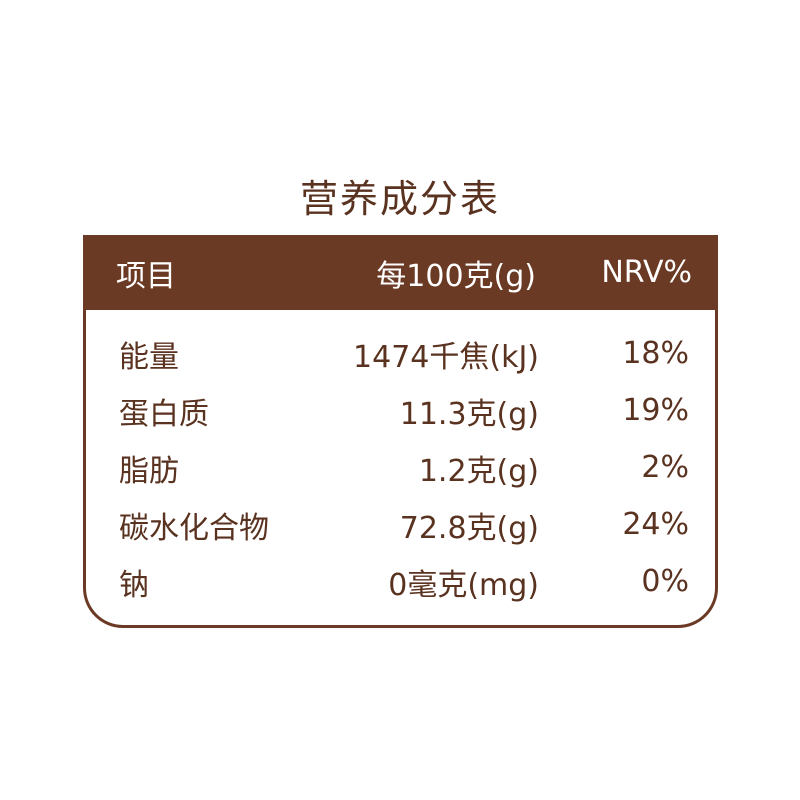 The height and width of the screenshot is (800, 800). What do you see at coordinates (399, 199) in the screenshot?
I see `page-title: 营养成分表` at bounding box center [399, 199].